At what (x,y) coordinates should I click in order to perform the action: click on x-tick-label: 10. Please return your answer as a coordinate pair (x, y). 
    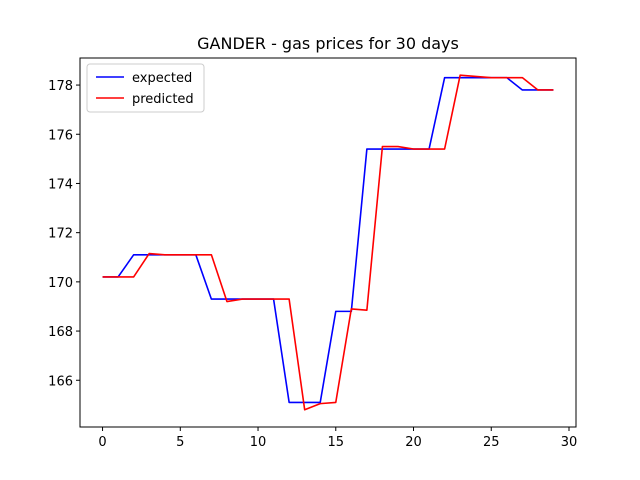
    Looking at the image, I should click on (258, 442).